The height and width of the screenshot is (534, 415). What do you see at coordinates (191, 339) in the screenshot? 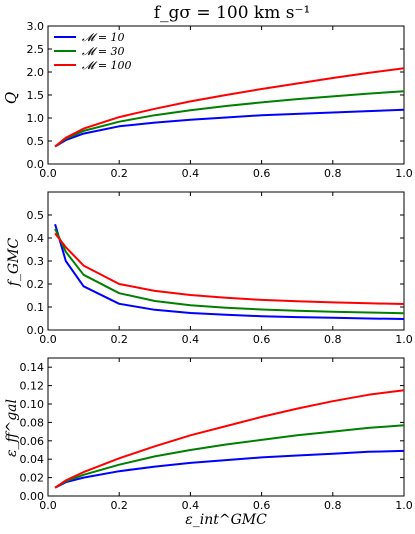
I see `x-tick-label-fgmc: 0.4` at bounding box center [191, 339].